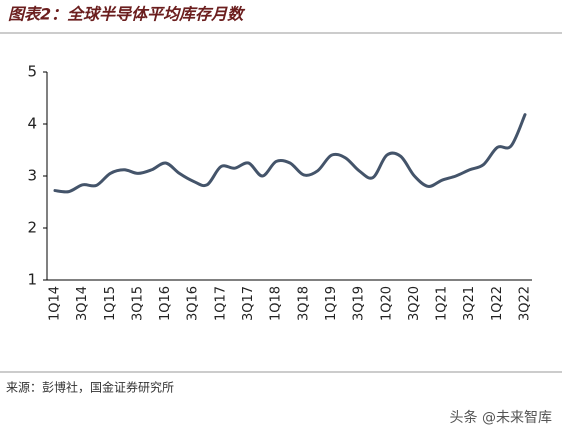 Image resolution: width=562 pixels, height=434 pixels. Describe the element at coordinates (127, 14) in the screenshot. I see `chart-title: 图表2：全球半导体平均库存月数` at that location.